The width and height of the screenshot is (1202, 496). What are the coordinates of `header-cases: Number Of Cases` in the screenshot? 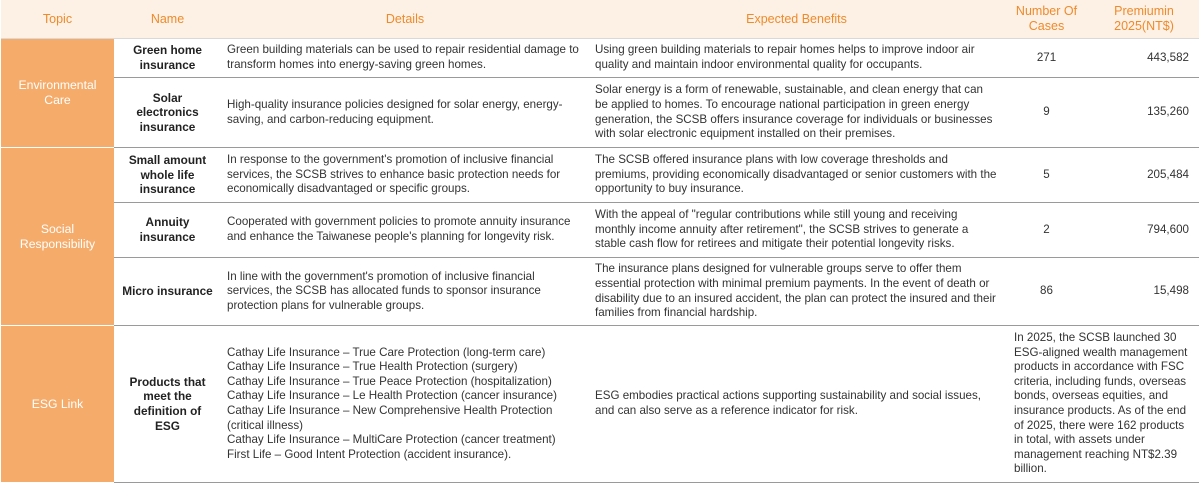 It's located at (1046, 19).